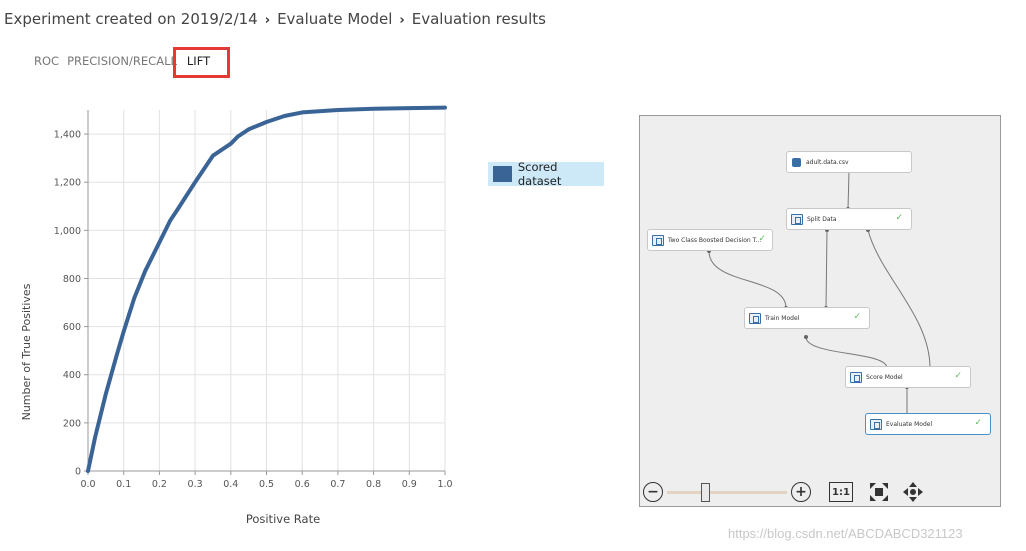 The image size is (1026, 551). What do you see at coordinates (122, 61) in the screenshot?
I see `tab-precision-recall: PRECISION/RECALL` at bounding box center [122, 61].